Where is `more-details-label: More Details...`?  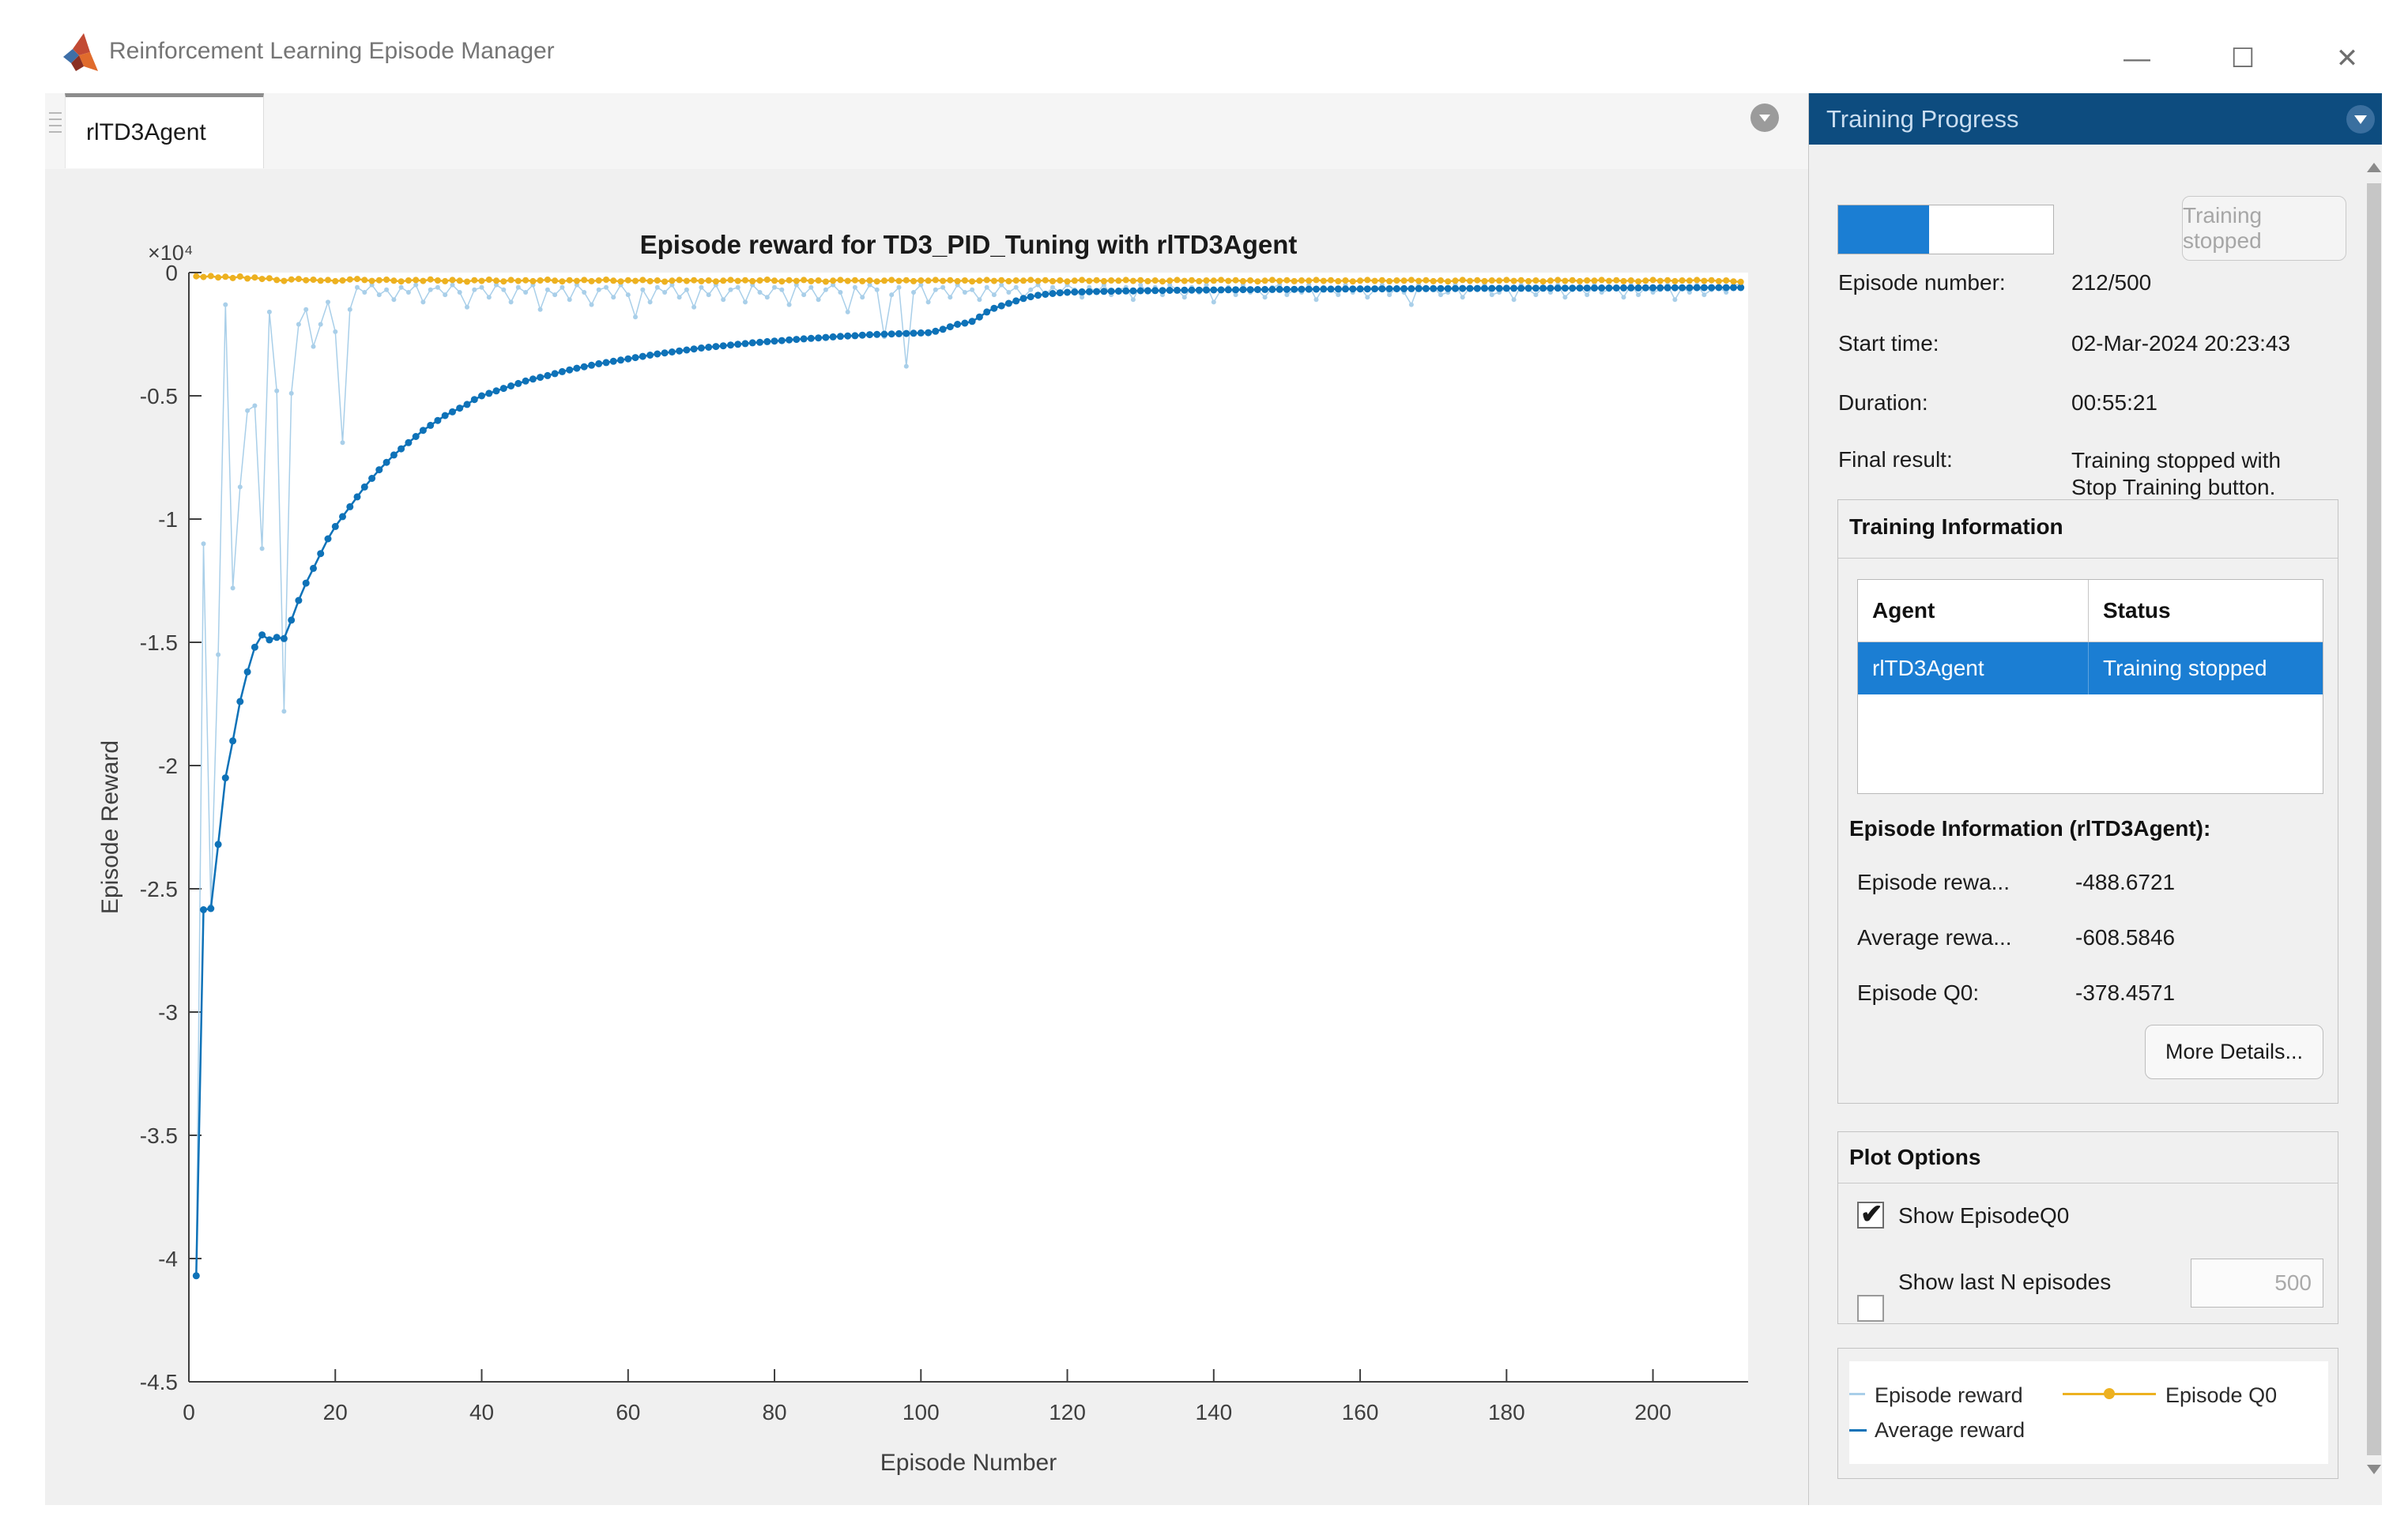
more-details-label: More Details... is located at coordinates (2234, 1051).